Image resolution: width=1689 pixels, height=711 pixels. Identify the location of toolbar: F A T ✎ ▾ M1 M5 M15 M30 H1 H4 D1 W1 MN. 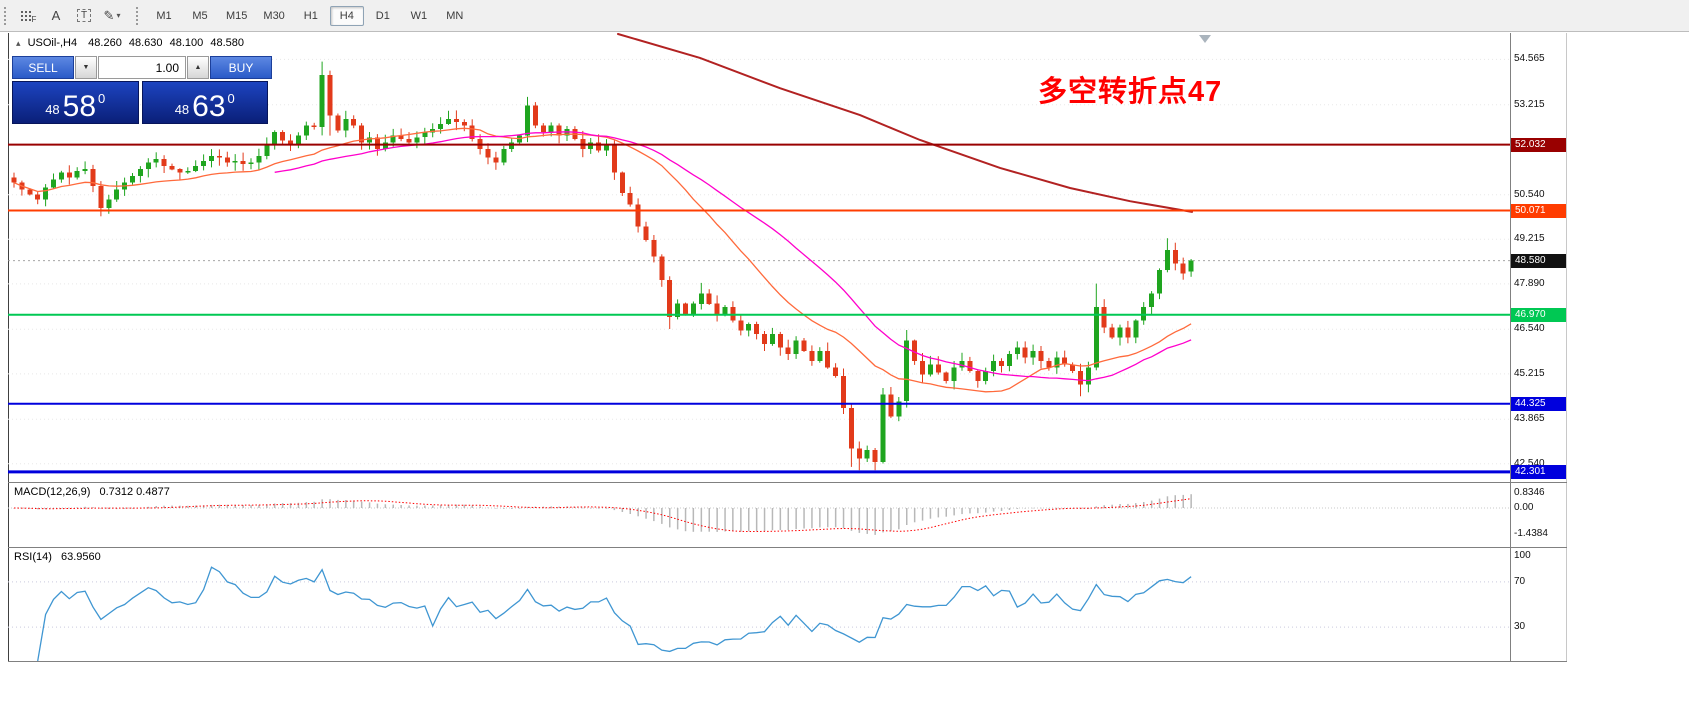
(844, 16).